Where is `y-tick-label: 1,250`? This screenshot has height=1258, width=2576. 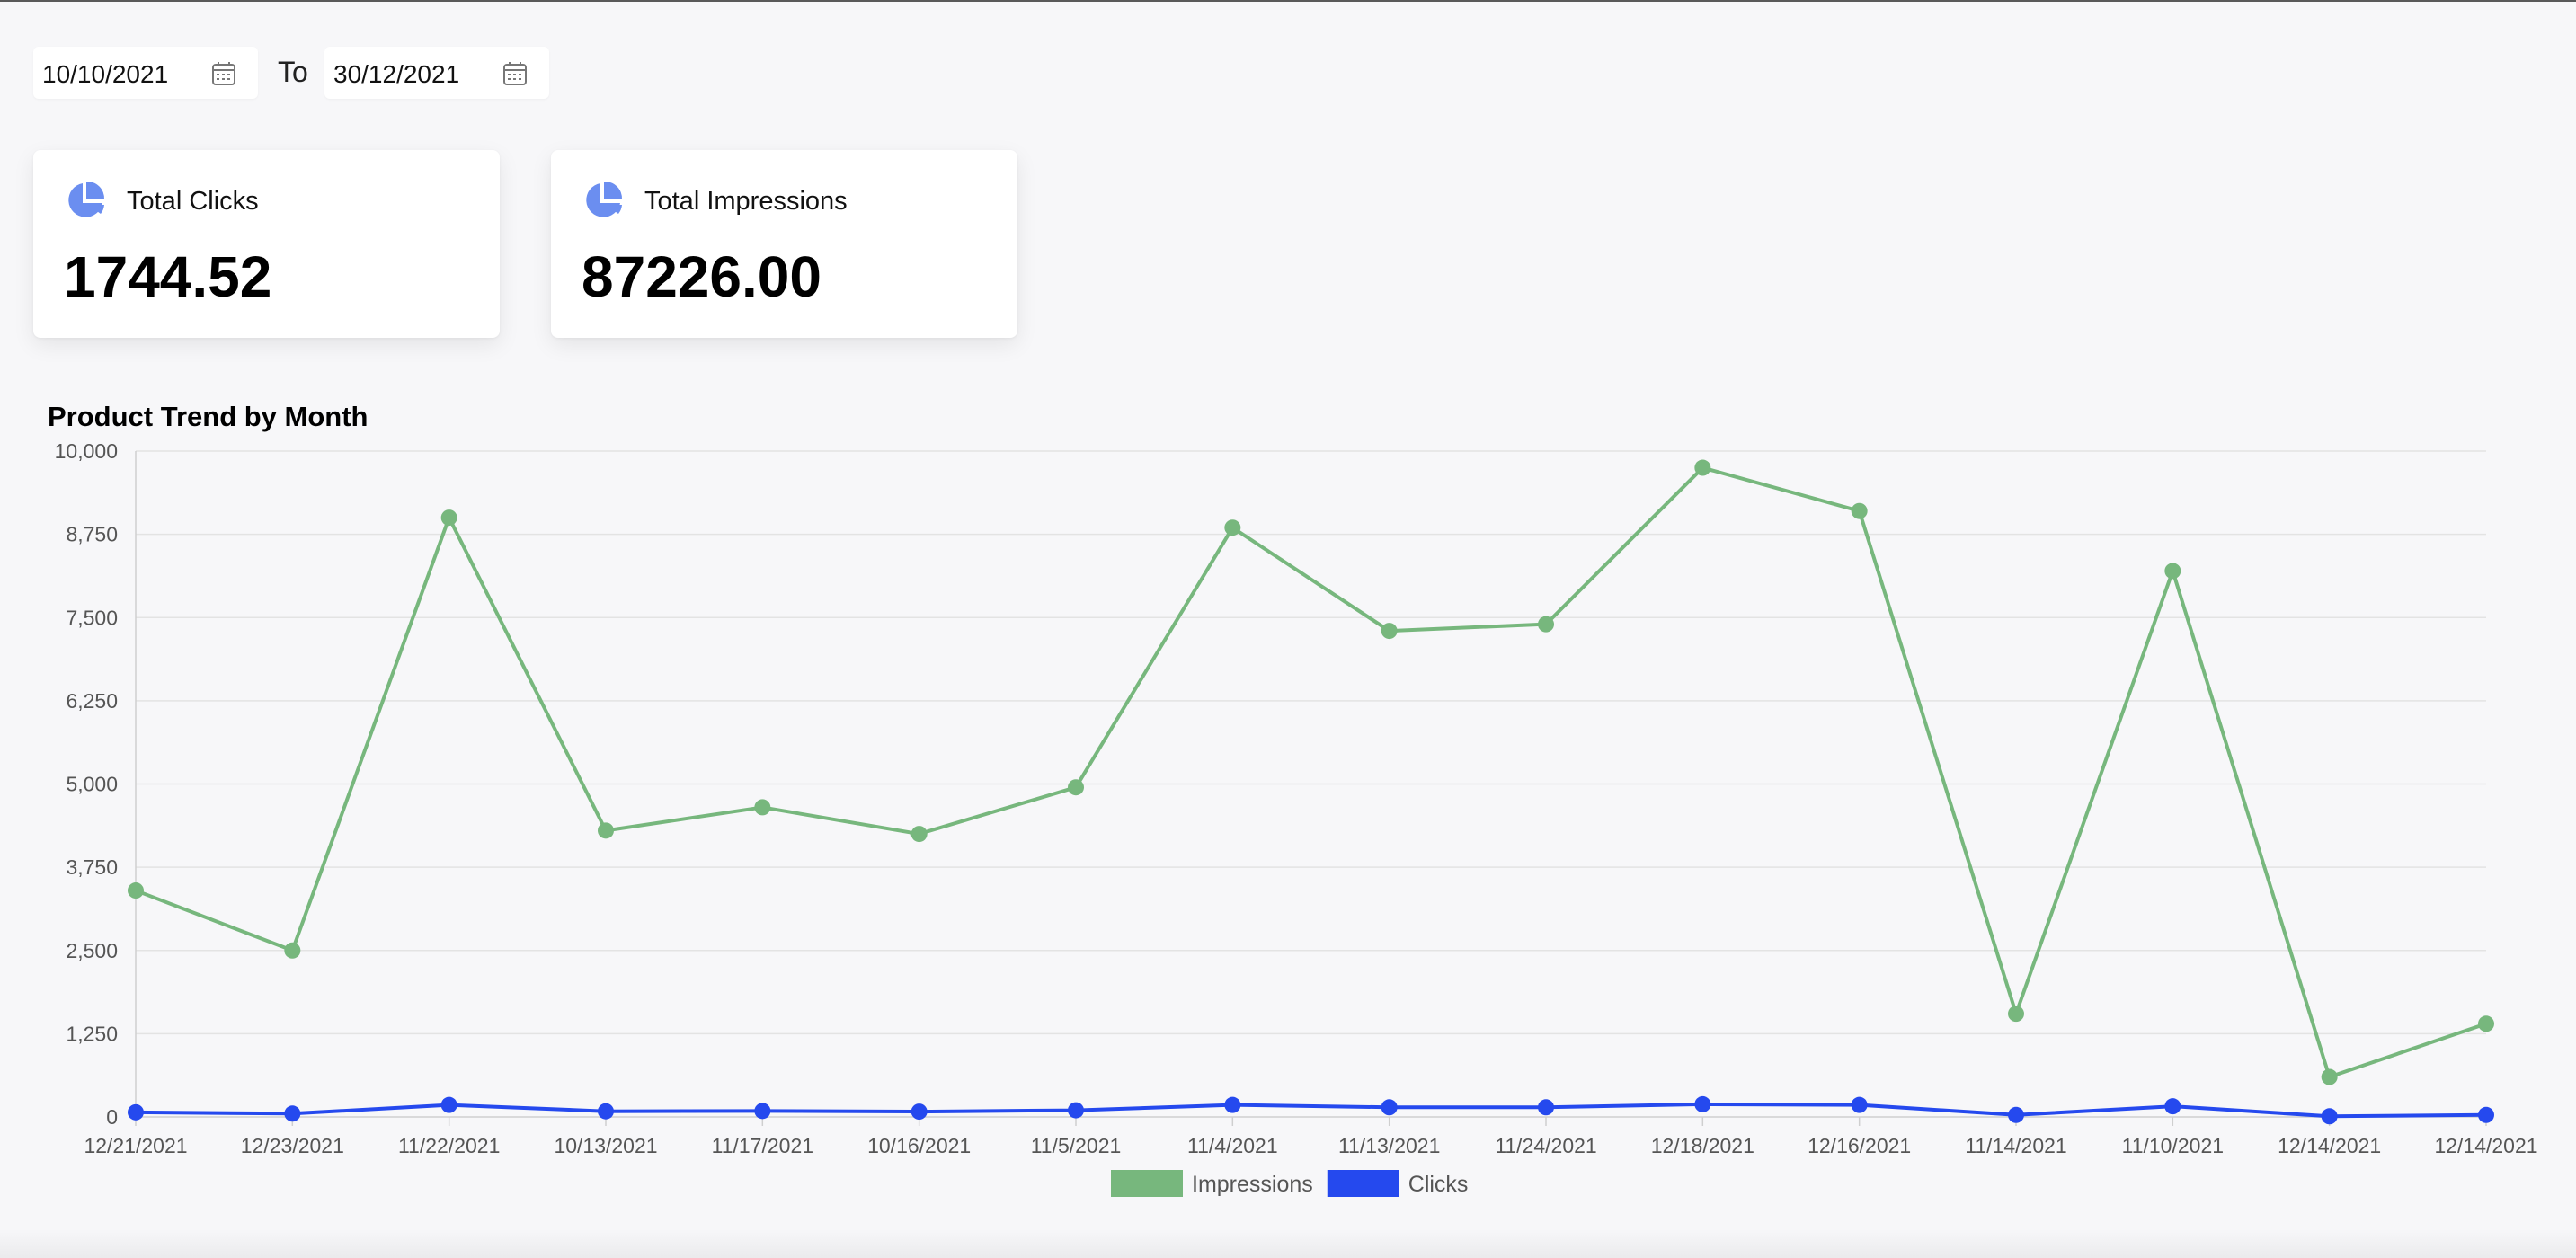 y-tick-label: 1,250 is located at coordinates (92, 1033).